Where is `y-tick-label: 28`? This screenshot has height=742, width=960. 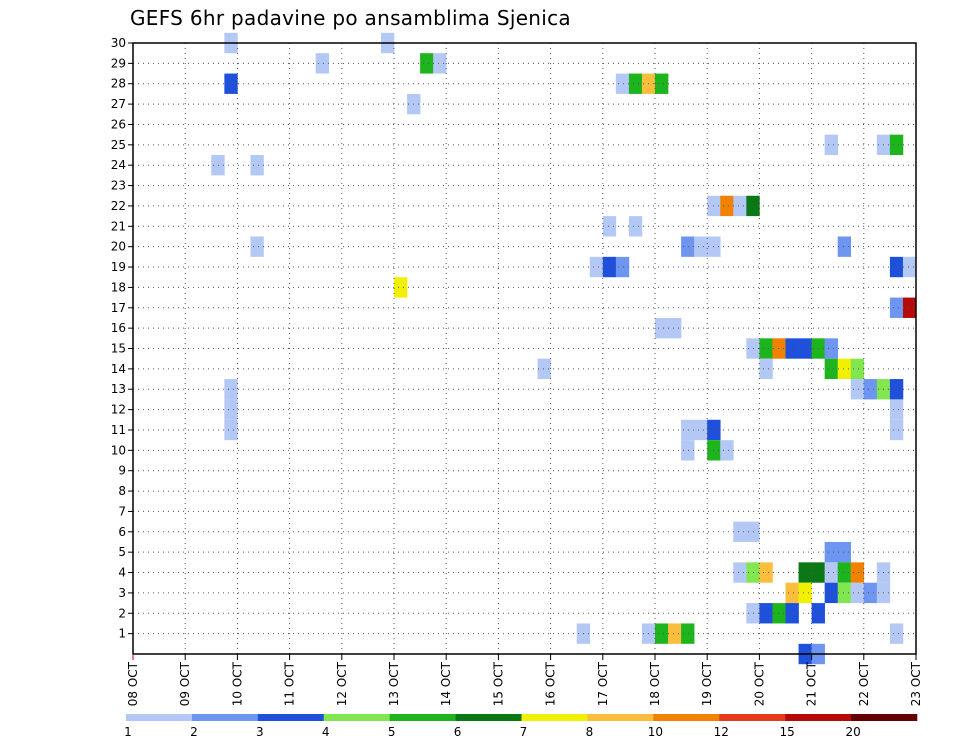
y-tick-label: 28 is located at coordinates (118, 84).